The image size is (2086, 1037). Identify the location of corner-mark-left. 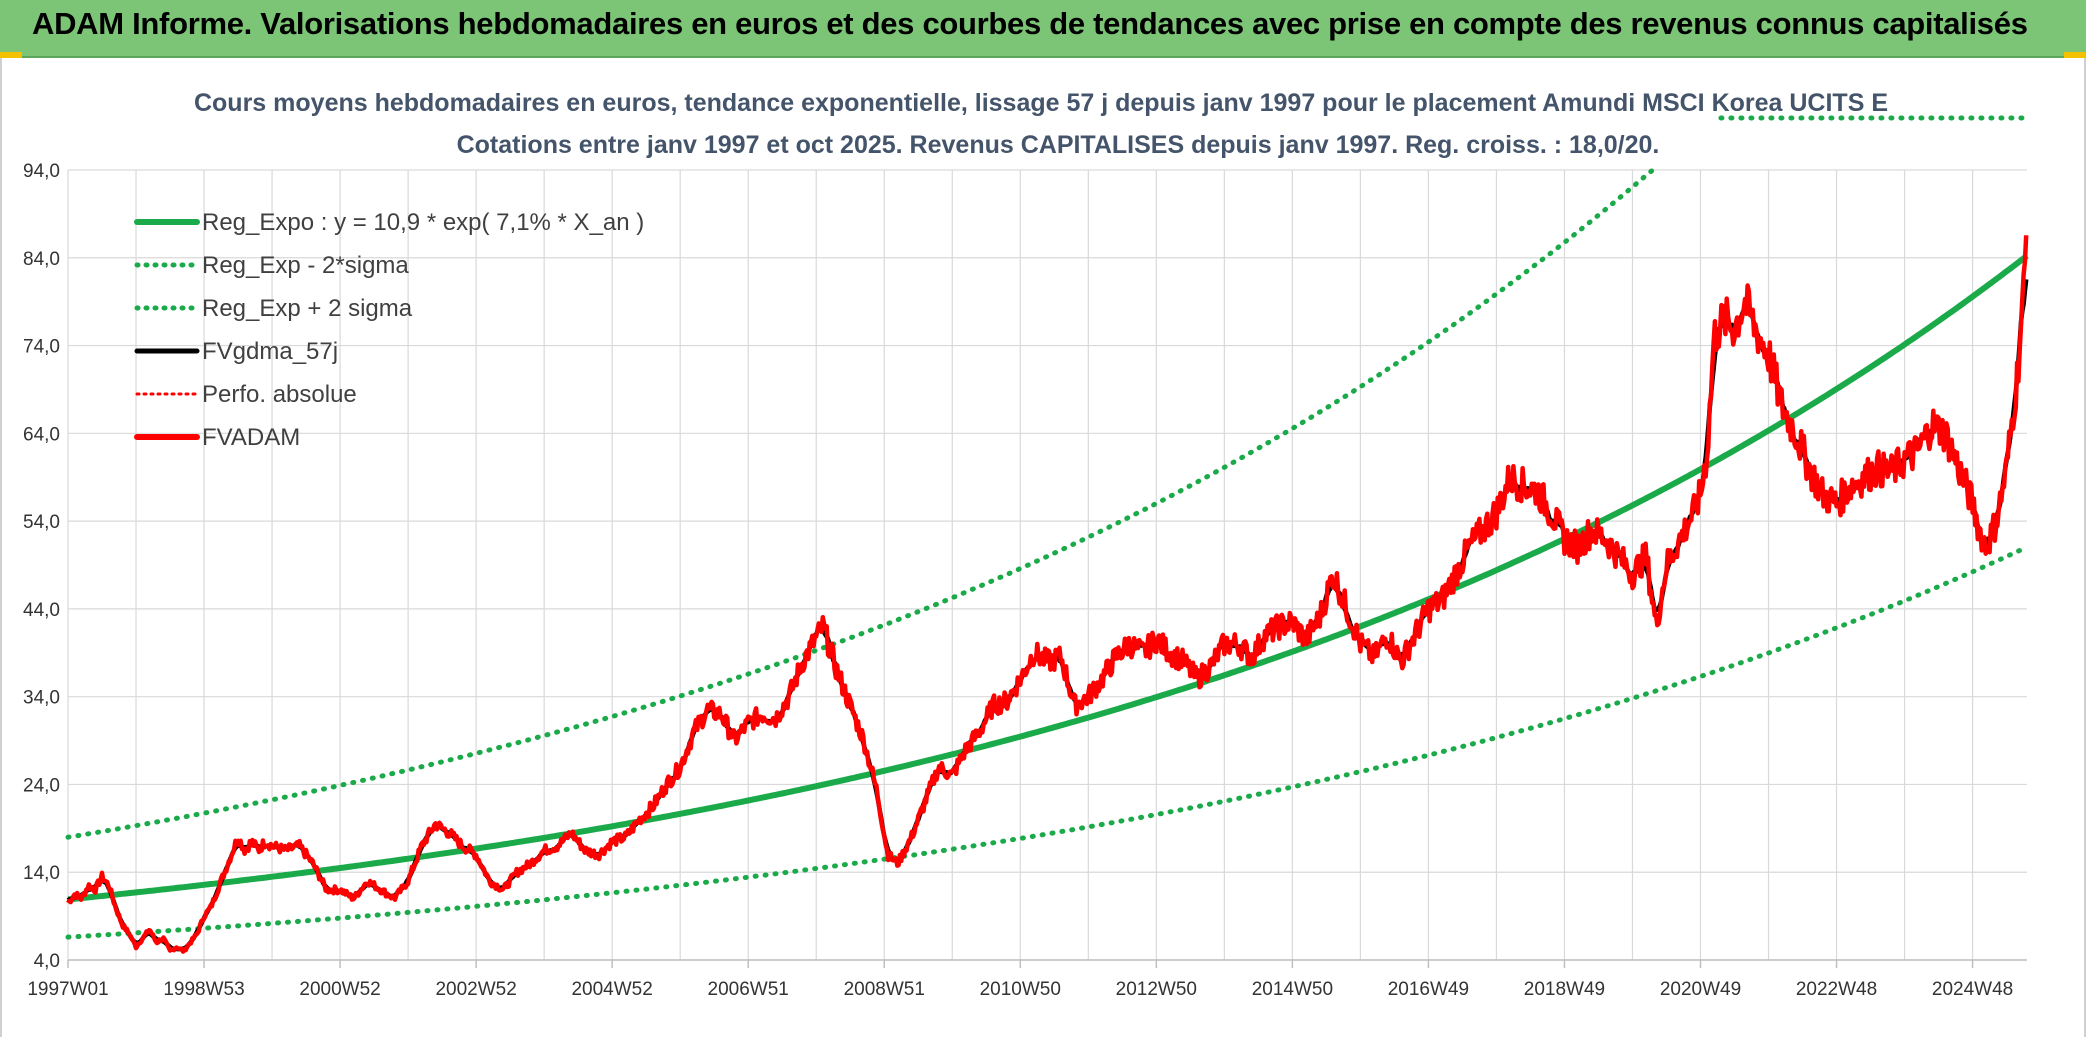
(11, 55).